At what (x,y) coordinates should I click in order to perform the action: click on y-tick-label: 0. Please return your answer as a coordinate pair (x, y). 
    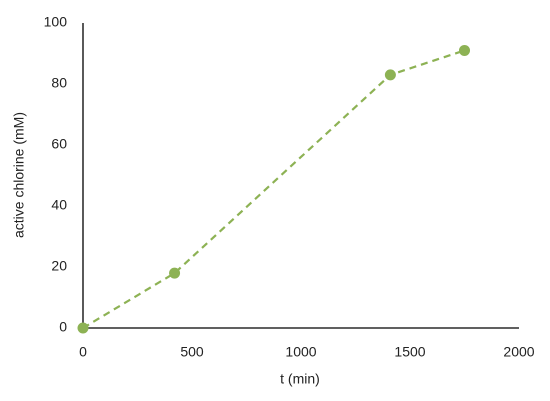
    Looking at the image, I should click on (63, 327).